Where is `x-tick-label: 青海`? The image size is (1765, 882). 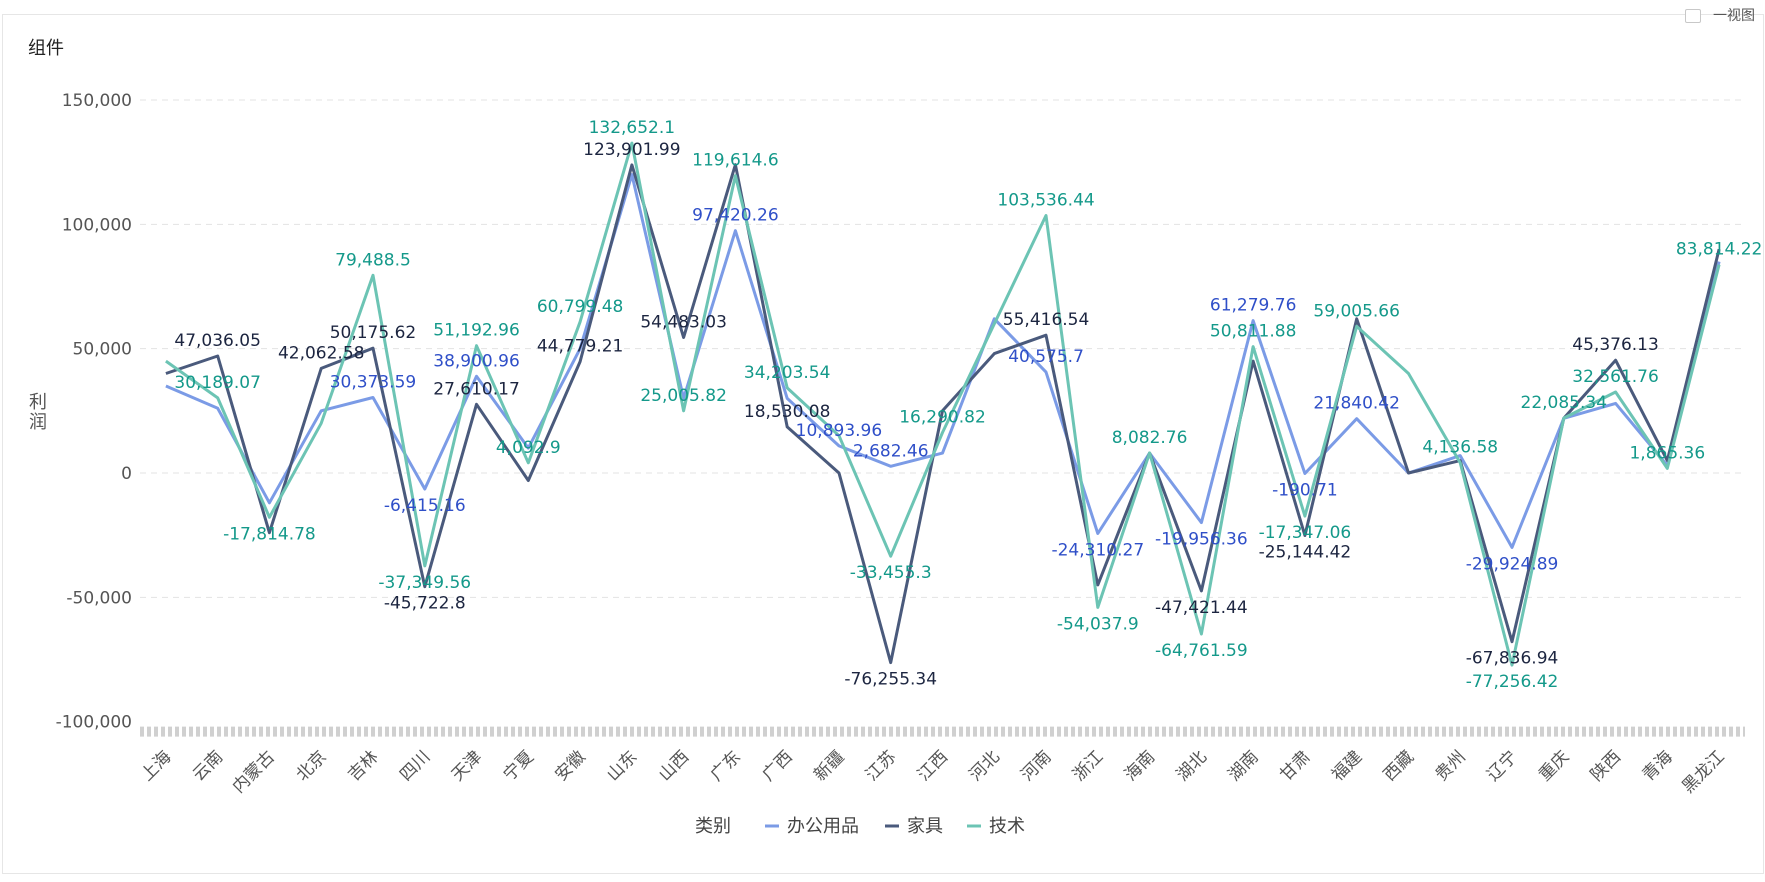 x-tick-label: 青海 is located at coordinates (1658, 766).